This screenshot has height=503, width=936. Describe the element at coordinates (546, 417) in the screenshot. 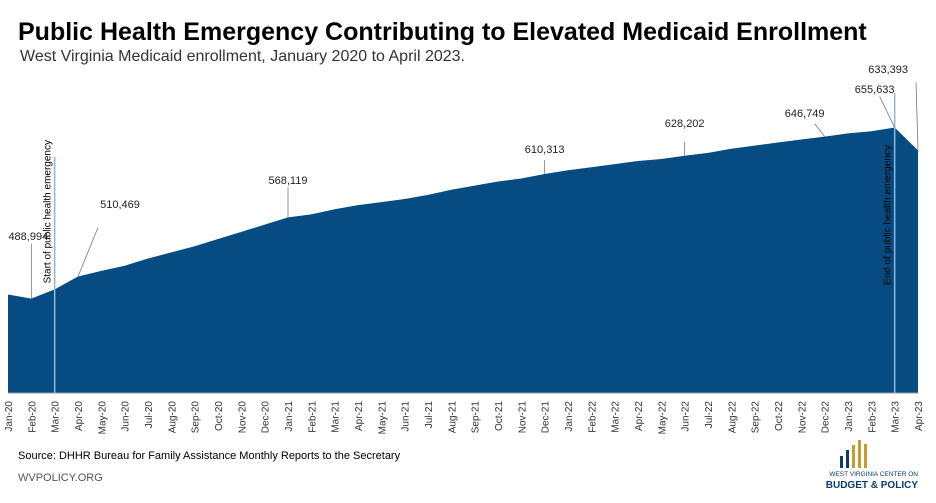

I see `x-tick-label: Dec-21` at that location.